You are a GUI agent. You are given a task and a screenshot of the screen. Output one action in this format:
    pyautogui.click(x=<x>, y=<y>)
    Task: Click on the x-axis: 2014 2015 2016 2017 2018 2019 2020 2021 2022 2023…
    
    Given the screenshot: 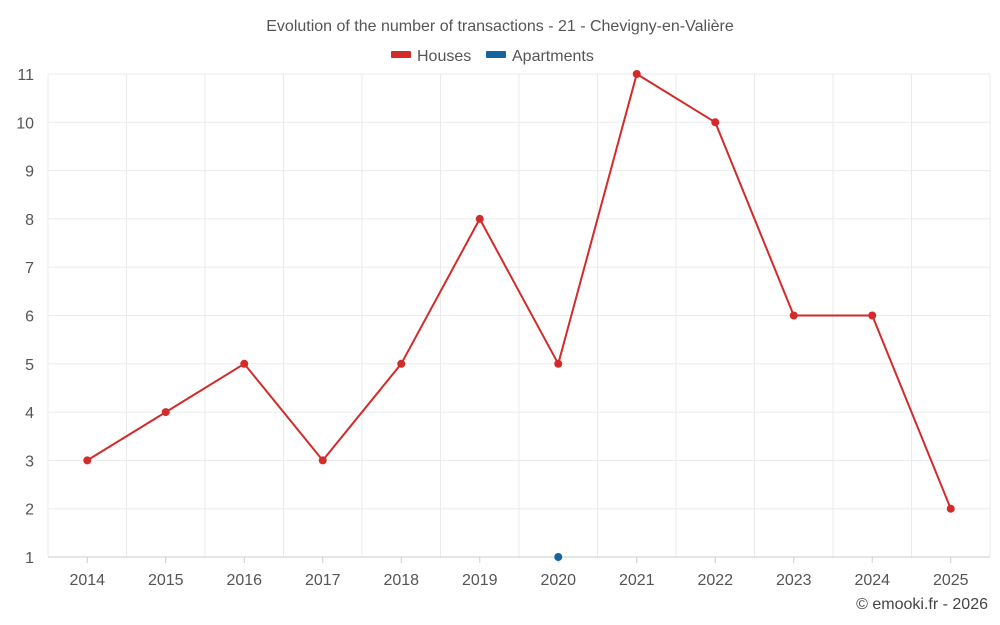 What is the action you would take?
    pyautogui.click(x=519, y=572)
    